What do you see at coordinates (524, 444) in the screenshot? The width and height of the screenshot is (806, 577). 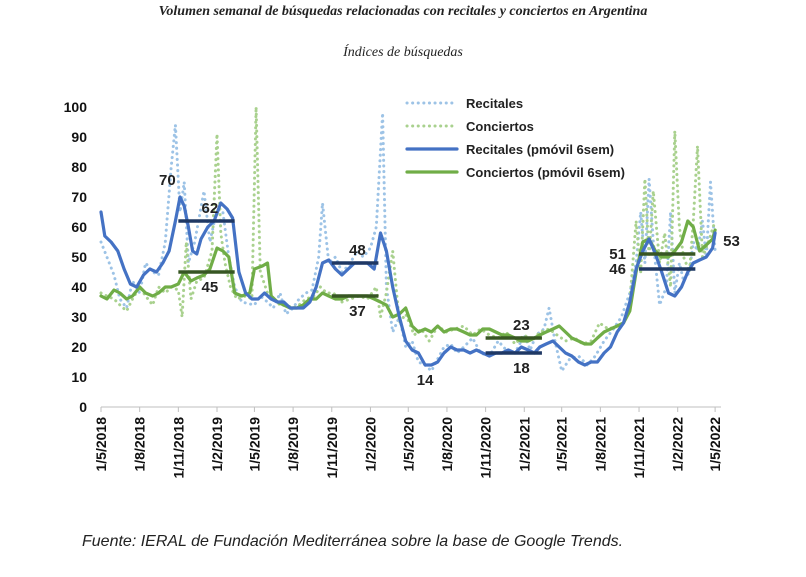 I see `x-tick-label: 1/2/2021` at bounding box center [524, 444].